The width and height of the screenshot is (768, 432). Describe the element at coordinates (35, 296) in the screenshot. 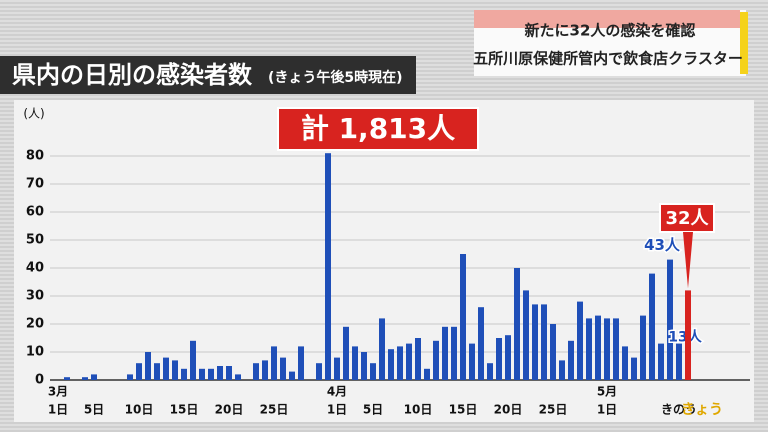

I see `y-tick-label: 30` at that location.